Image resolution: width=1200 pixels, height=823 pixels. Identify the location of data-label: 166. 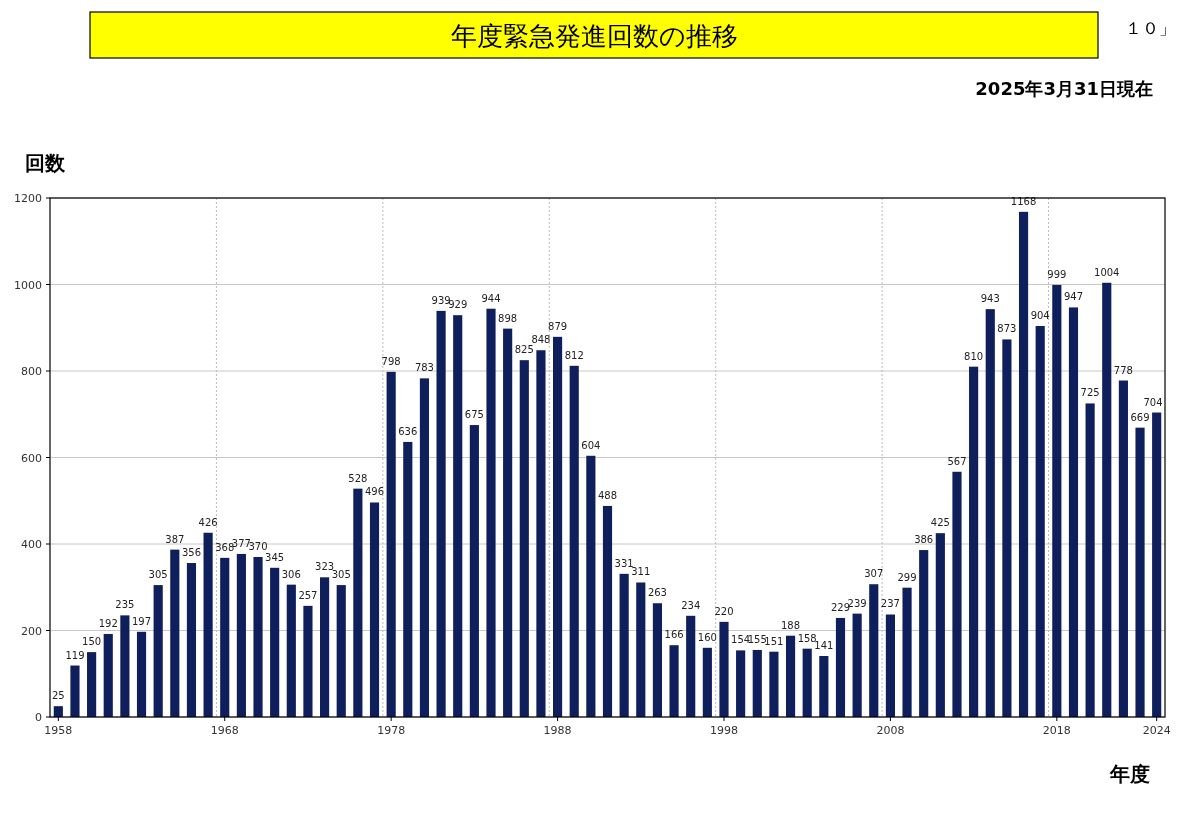
(674, 635).